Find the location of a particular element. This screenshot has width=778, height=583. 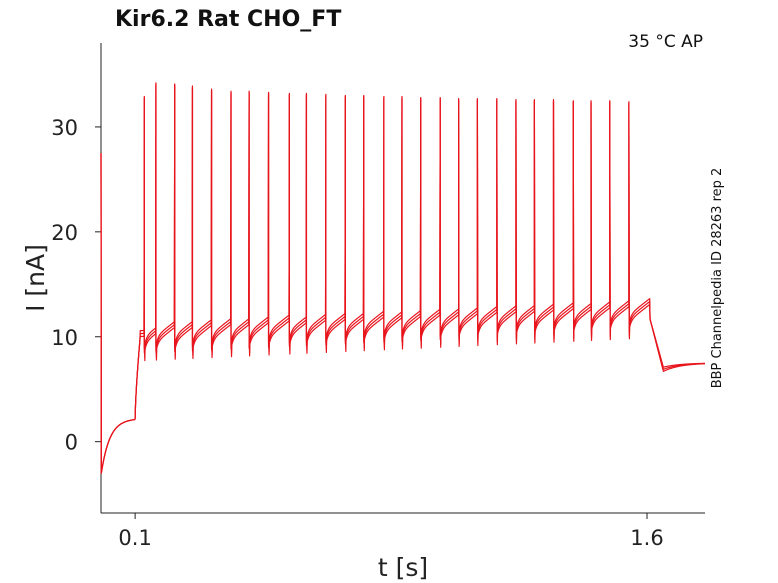

y-ticks: 0 10 20 30 is located at coordinates (76, 285).